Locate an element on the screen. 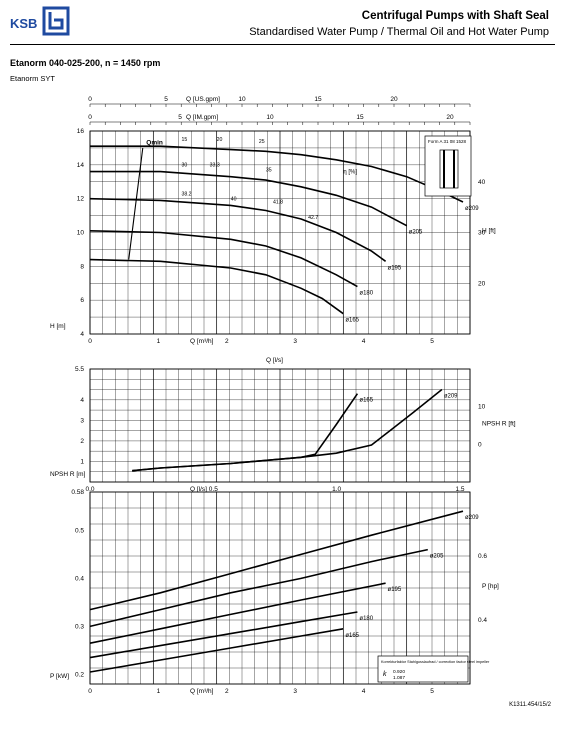 The height and width of the screenshot is (742, 563). k-symbol: k is located at coordinates (385, 674).